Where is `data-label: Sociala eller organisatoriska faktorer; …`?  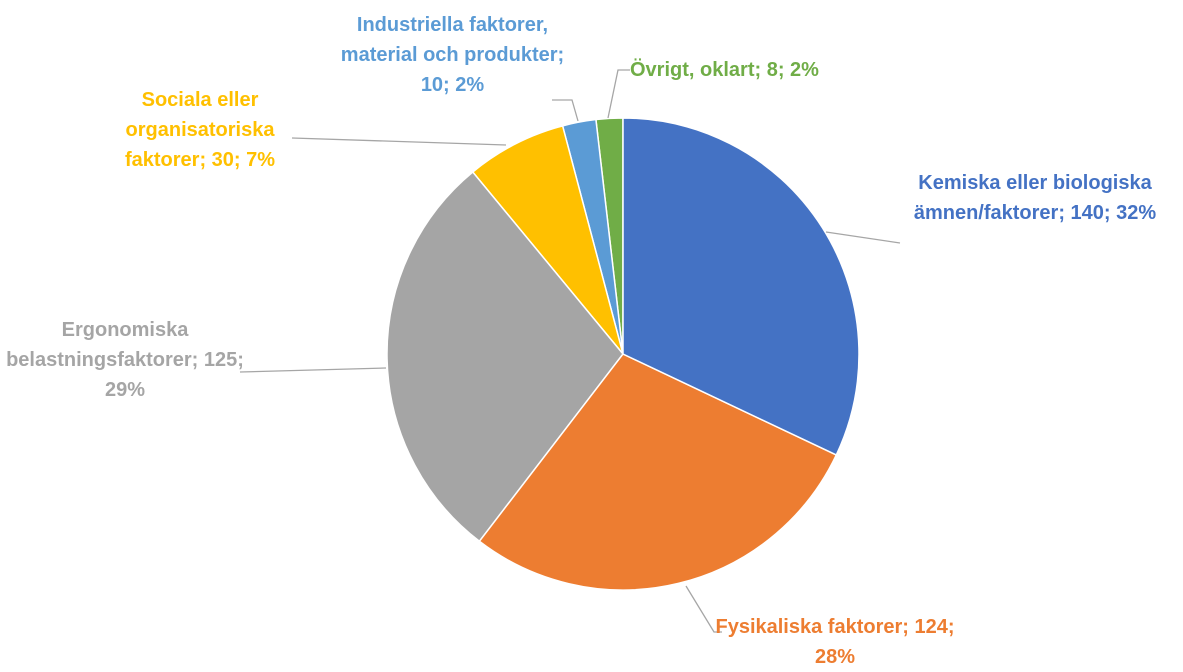 data-label: Sociala eller organisatoriska faktorer; … is located at coordinates (200, 130).